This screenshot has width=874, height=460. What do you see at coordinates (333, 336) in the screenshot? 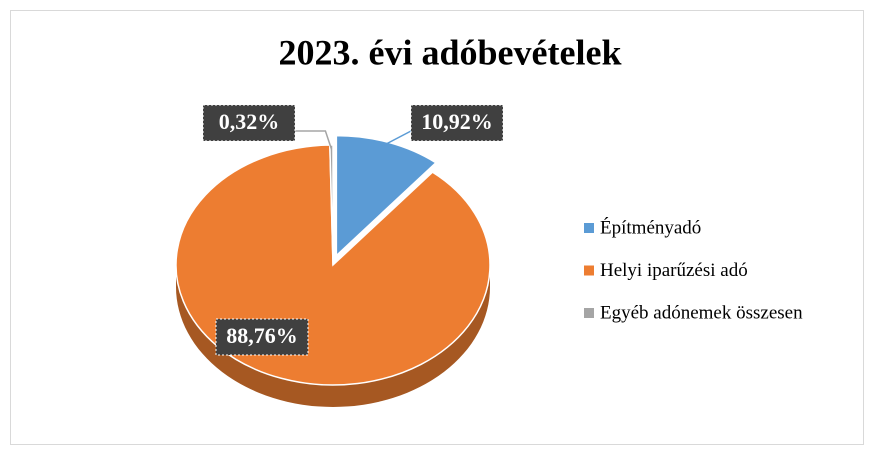
I see `slice-side` at bounding box center [333, 336].